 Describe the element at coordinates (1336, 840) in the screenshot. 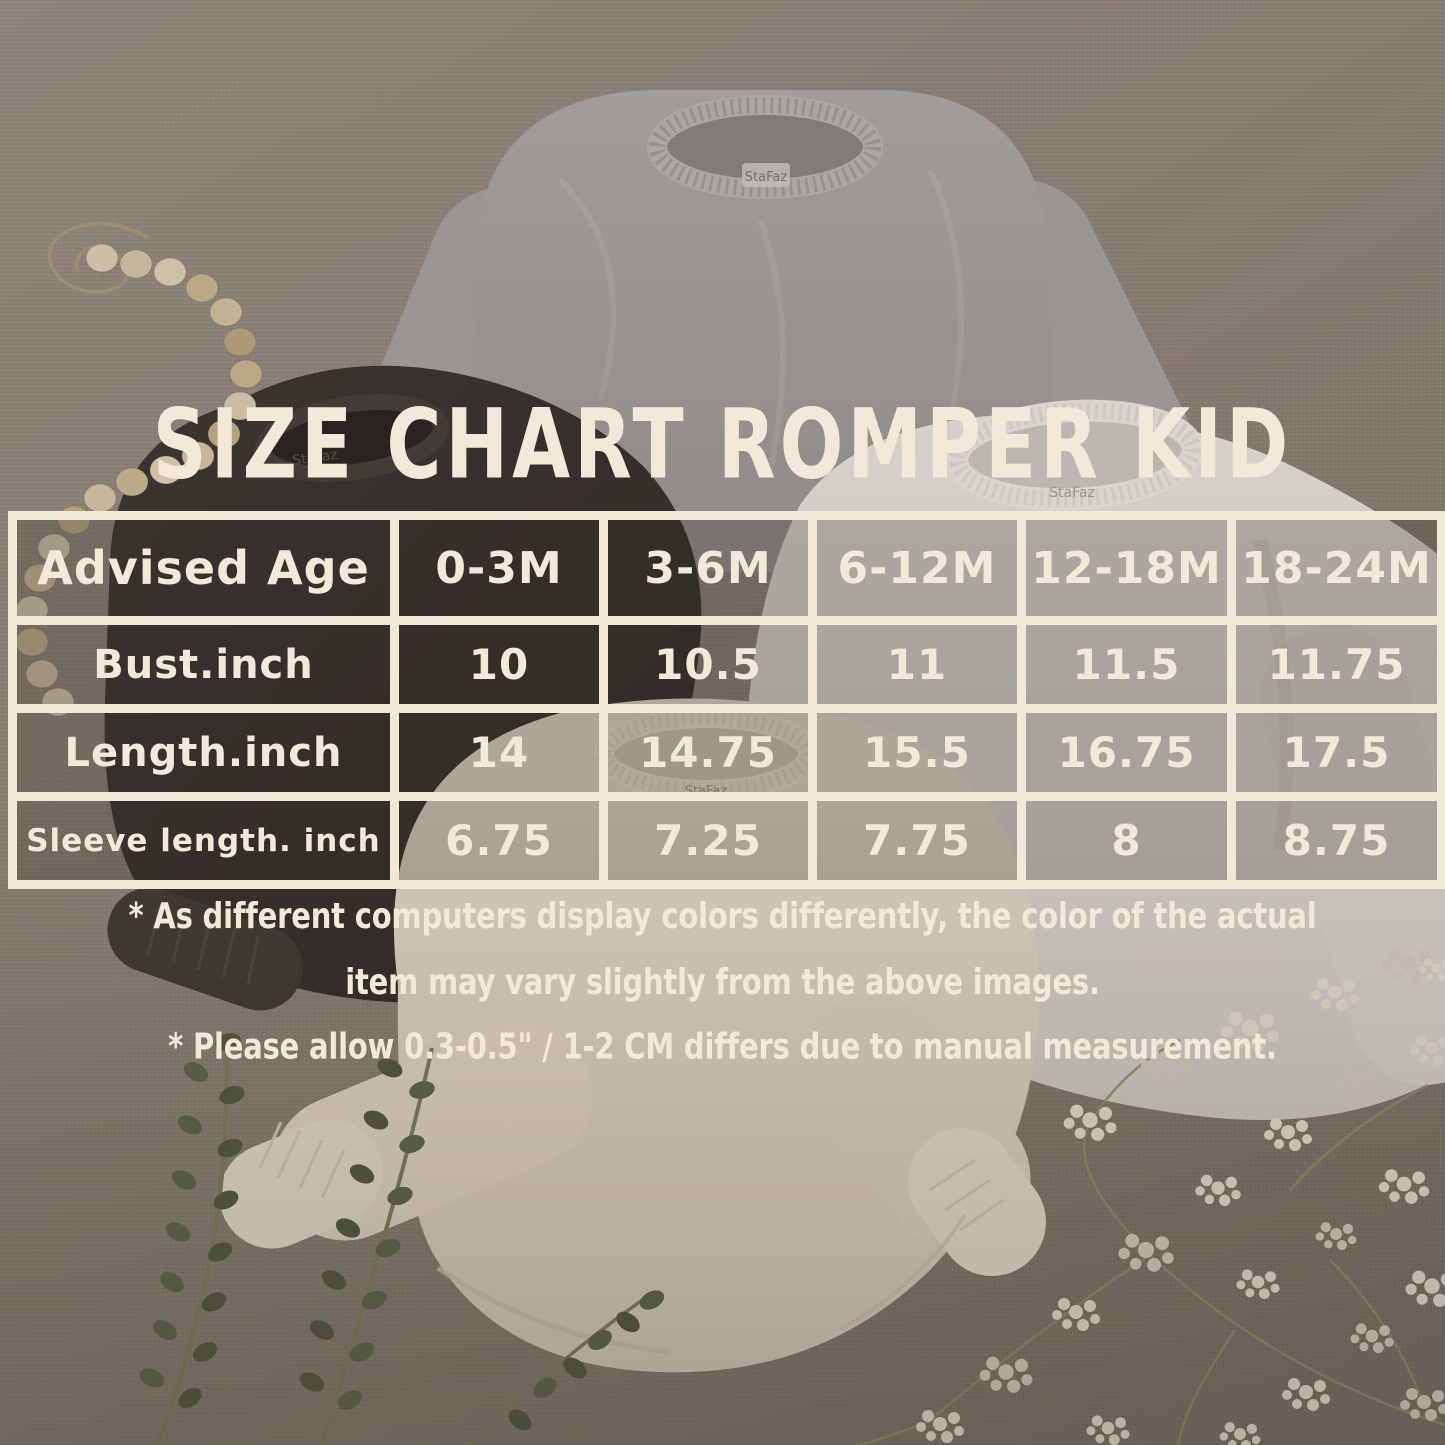

I see `value-cell: 8.75` at that location.